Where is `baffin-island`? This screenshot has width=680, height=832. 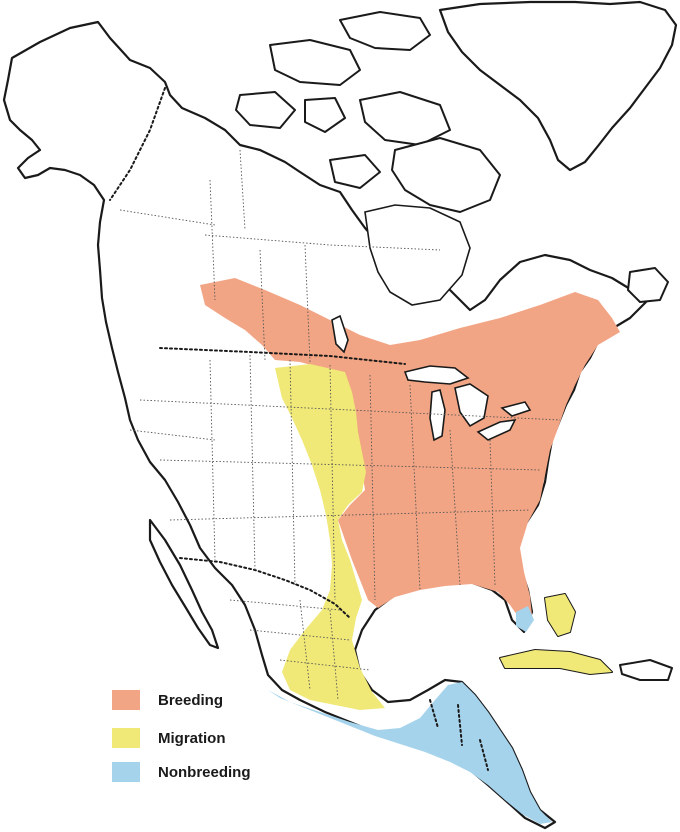
baffin-island is located at coordinates (446, 175).